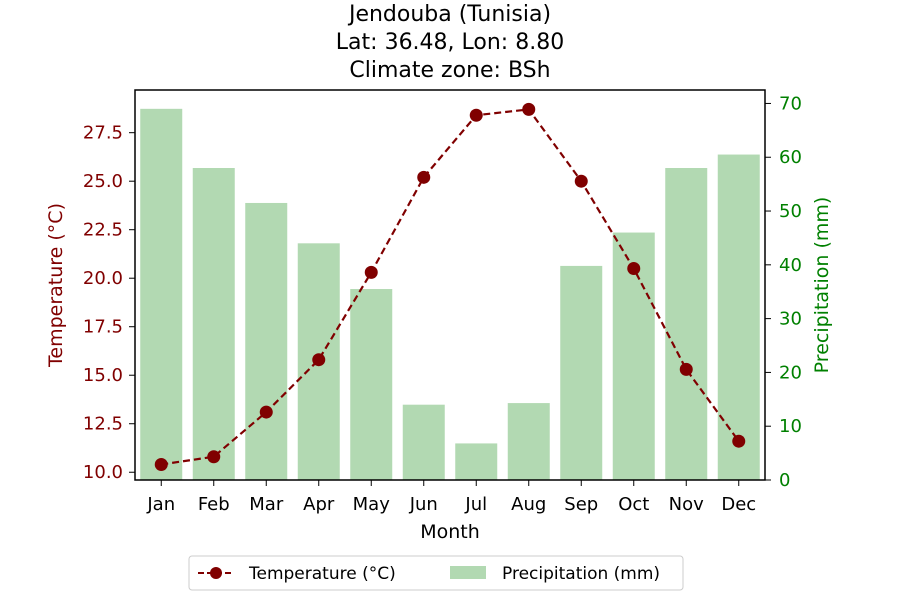  I want to click on legend: Temperature (°C) Precipitation (mm), so click(436, 573).